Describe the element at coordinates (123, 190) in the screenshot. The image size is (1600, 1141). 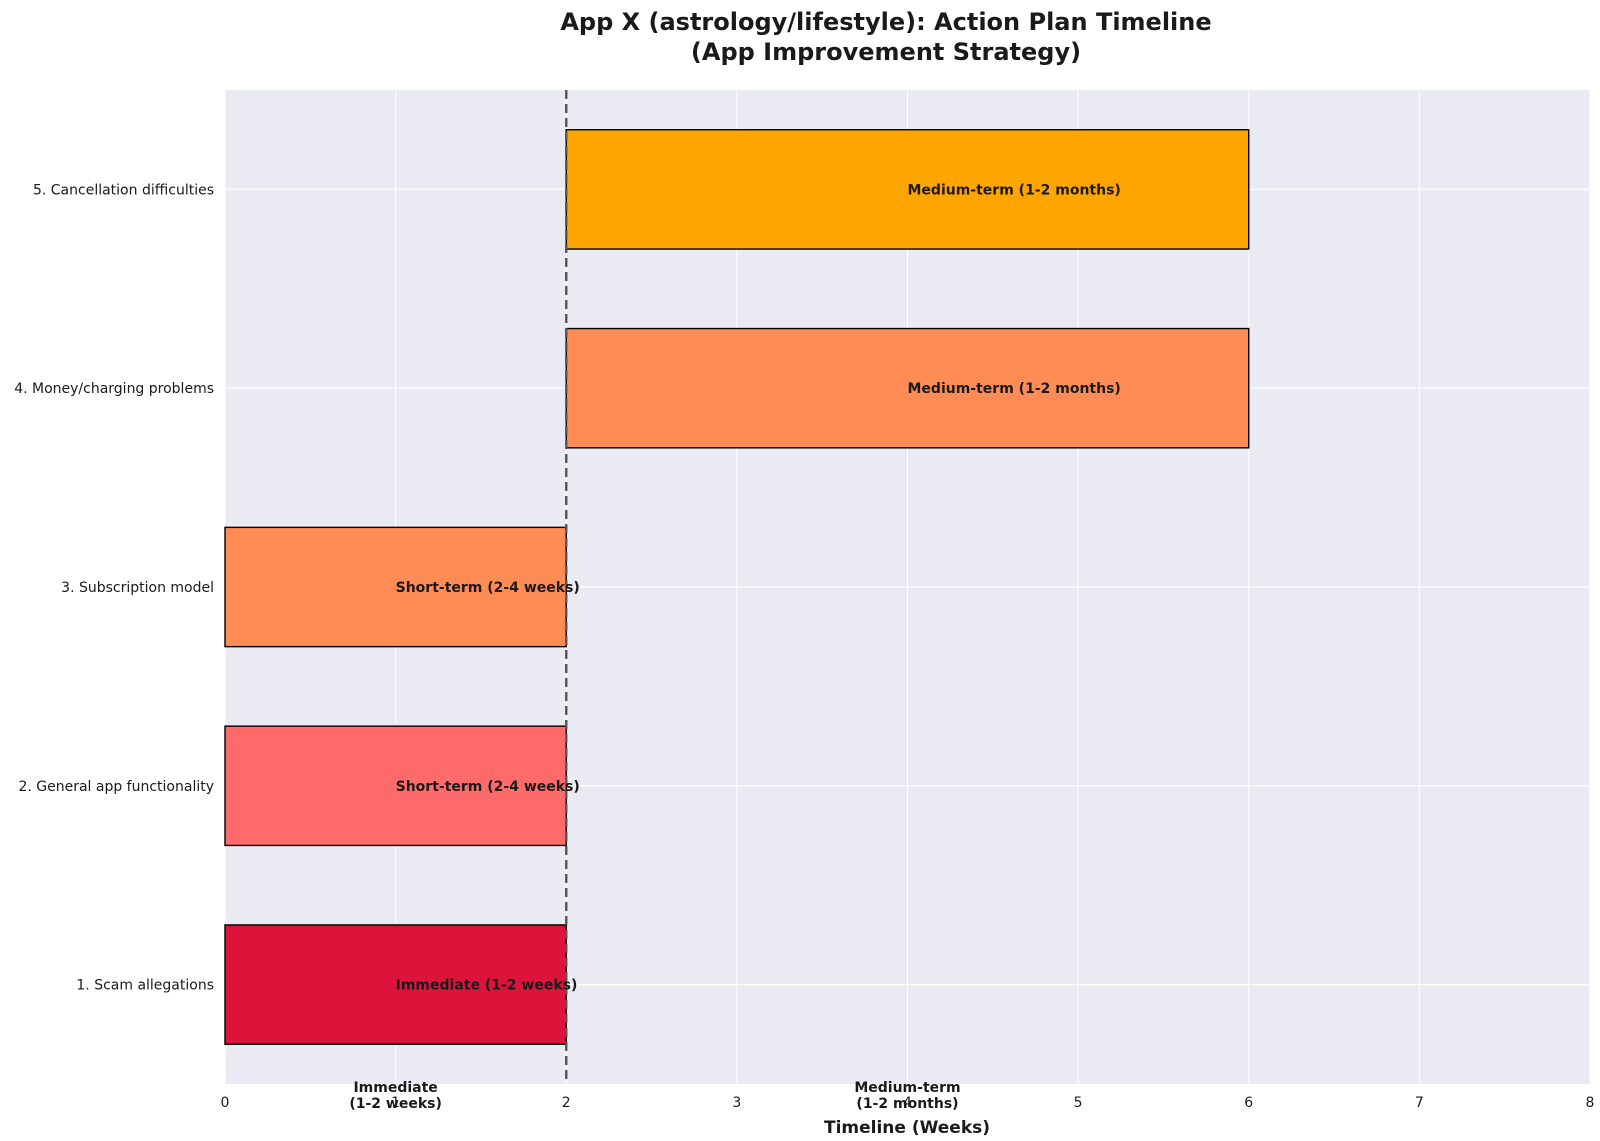
I see `y-tick-label: 5. Cancellation difficulties` at that location.